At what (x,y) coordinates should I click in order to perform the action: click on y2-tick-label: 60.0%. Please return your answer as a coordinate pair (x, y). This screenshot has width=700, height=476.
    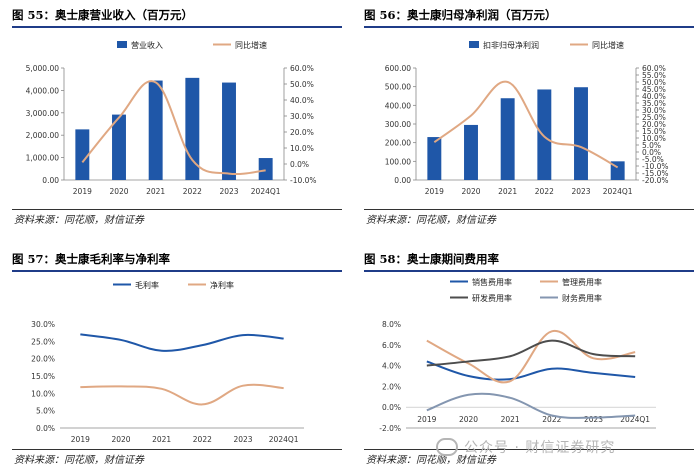
    Looking at the image, I should click on (302, 68).